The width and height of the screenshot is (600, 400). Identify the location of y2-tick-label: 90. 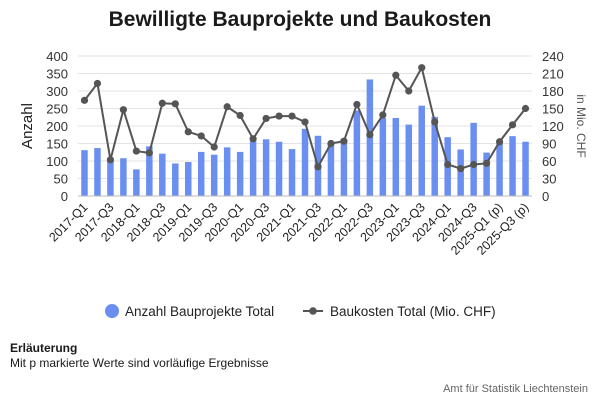
(549, 144).